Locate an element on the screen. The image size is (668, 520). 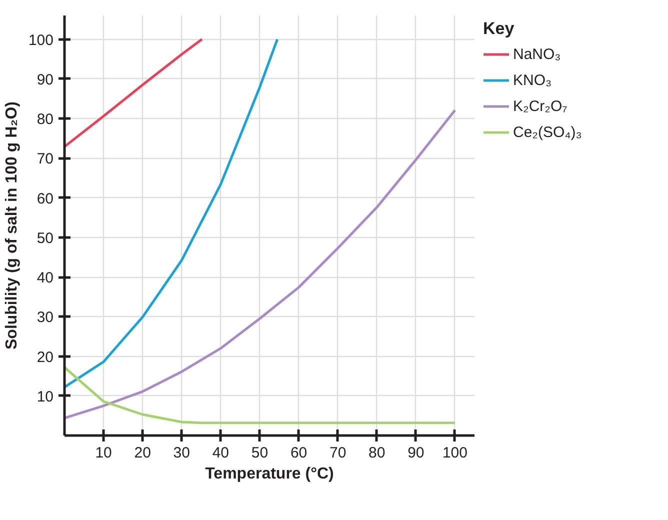
y-tick-label: 50 is located at coordinates (45, 238).